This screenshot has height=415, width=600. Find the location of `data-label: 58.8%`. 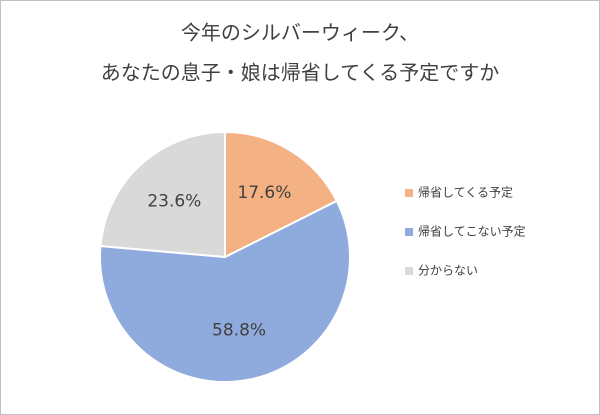

data-label: 58.8% is located at coordinates (239, 331).